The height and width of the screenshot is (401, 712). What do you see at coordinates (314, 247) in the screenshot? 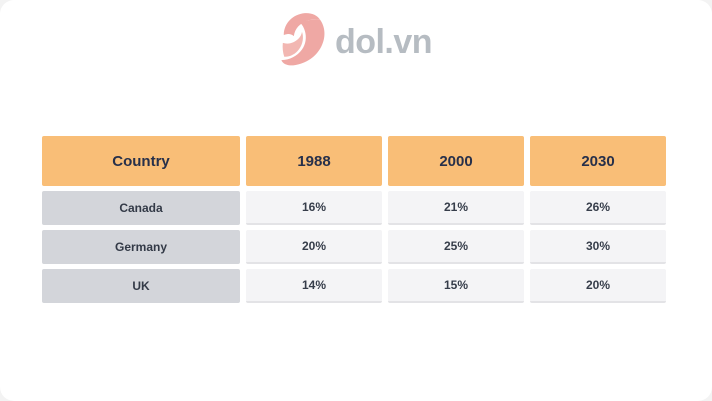
I see `value-germany-1988: 20%` at bounding box center [314, 247].